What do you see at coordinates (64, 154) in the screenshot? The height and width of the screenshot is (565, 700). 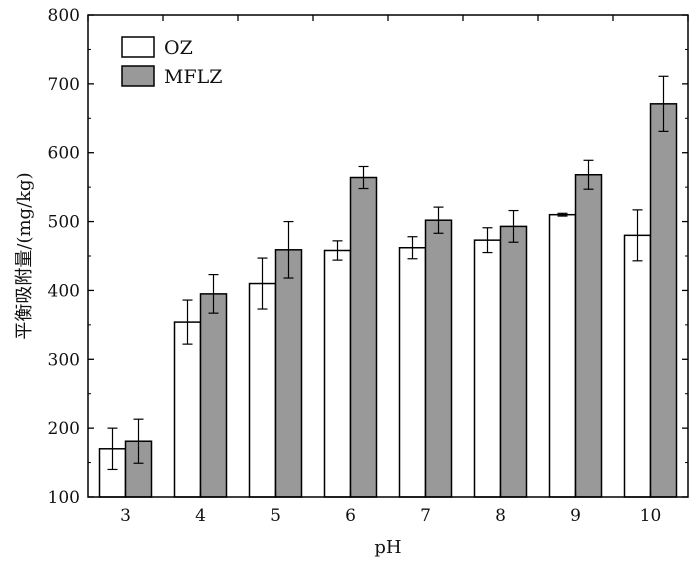 I see `y-tick-label: 600` at bounding box center [64, 154].